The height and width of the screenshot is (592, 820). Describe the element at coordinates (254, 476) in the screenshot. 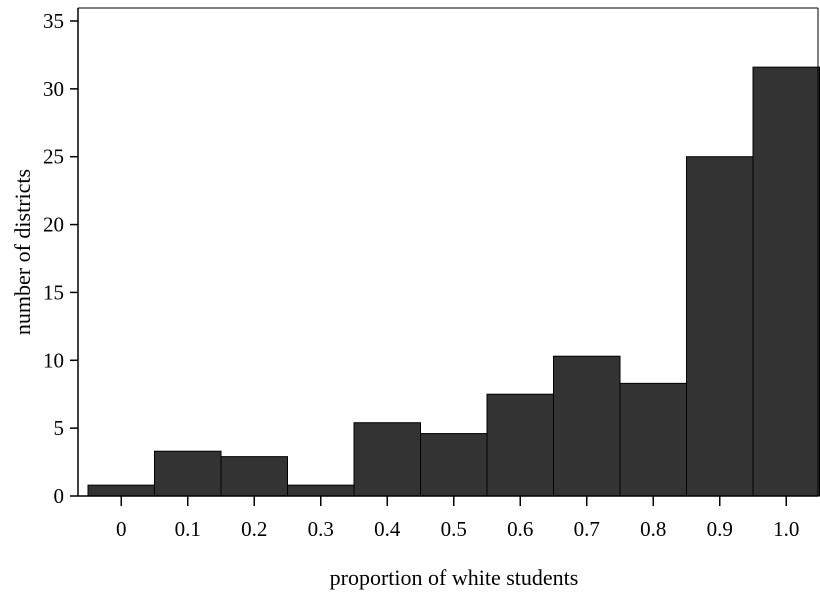

I see `bar-0.2` at that location.